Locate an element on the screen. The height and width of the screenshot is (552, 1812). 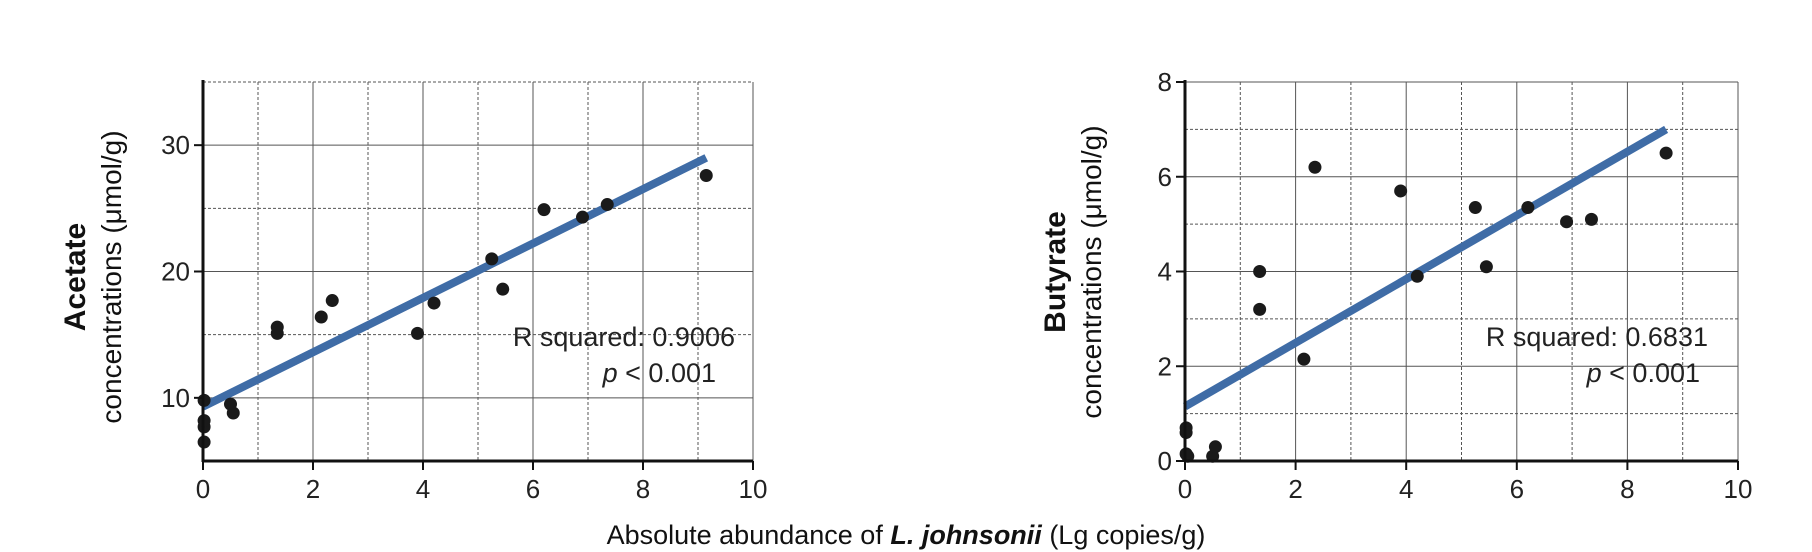
butyrate-x-tick-label: 10 is located at coordinates (1738, 489).